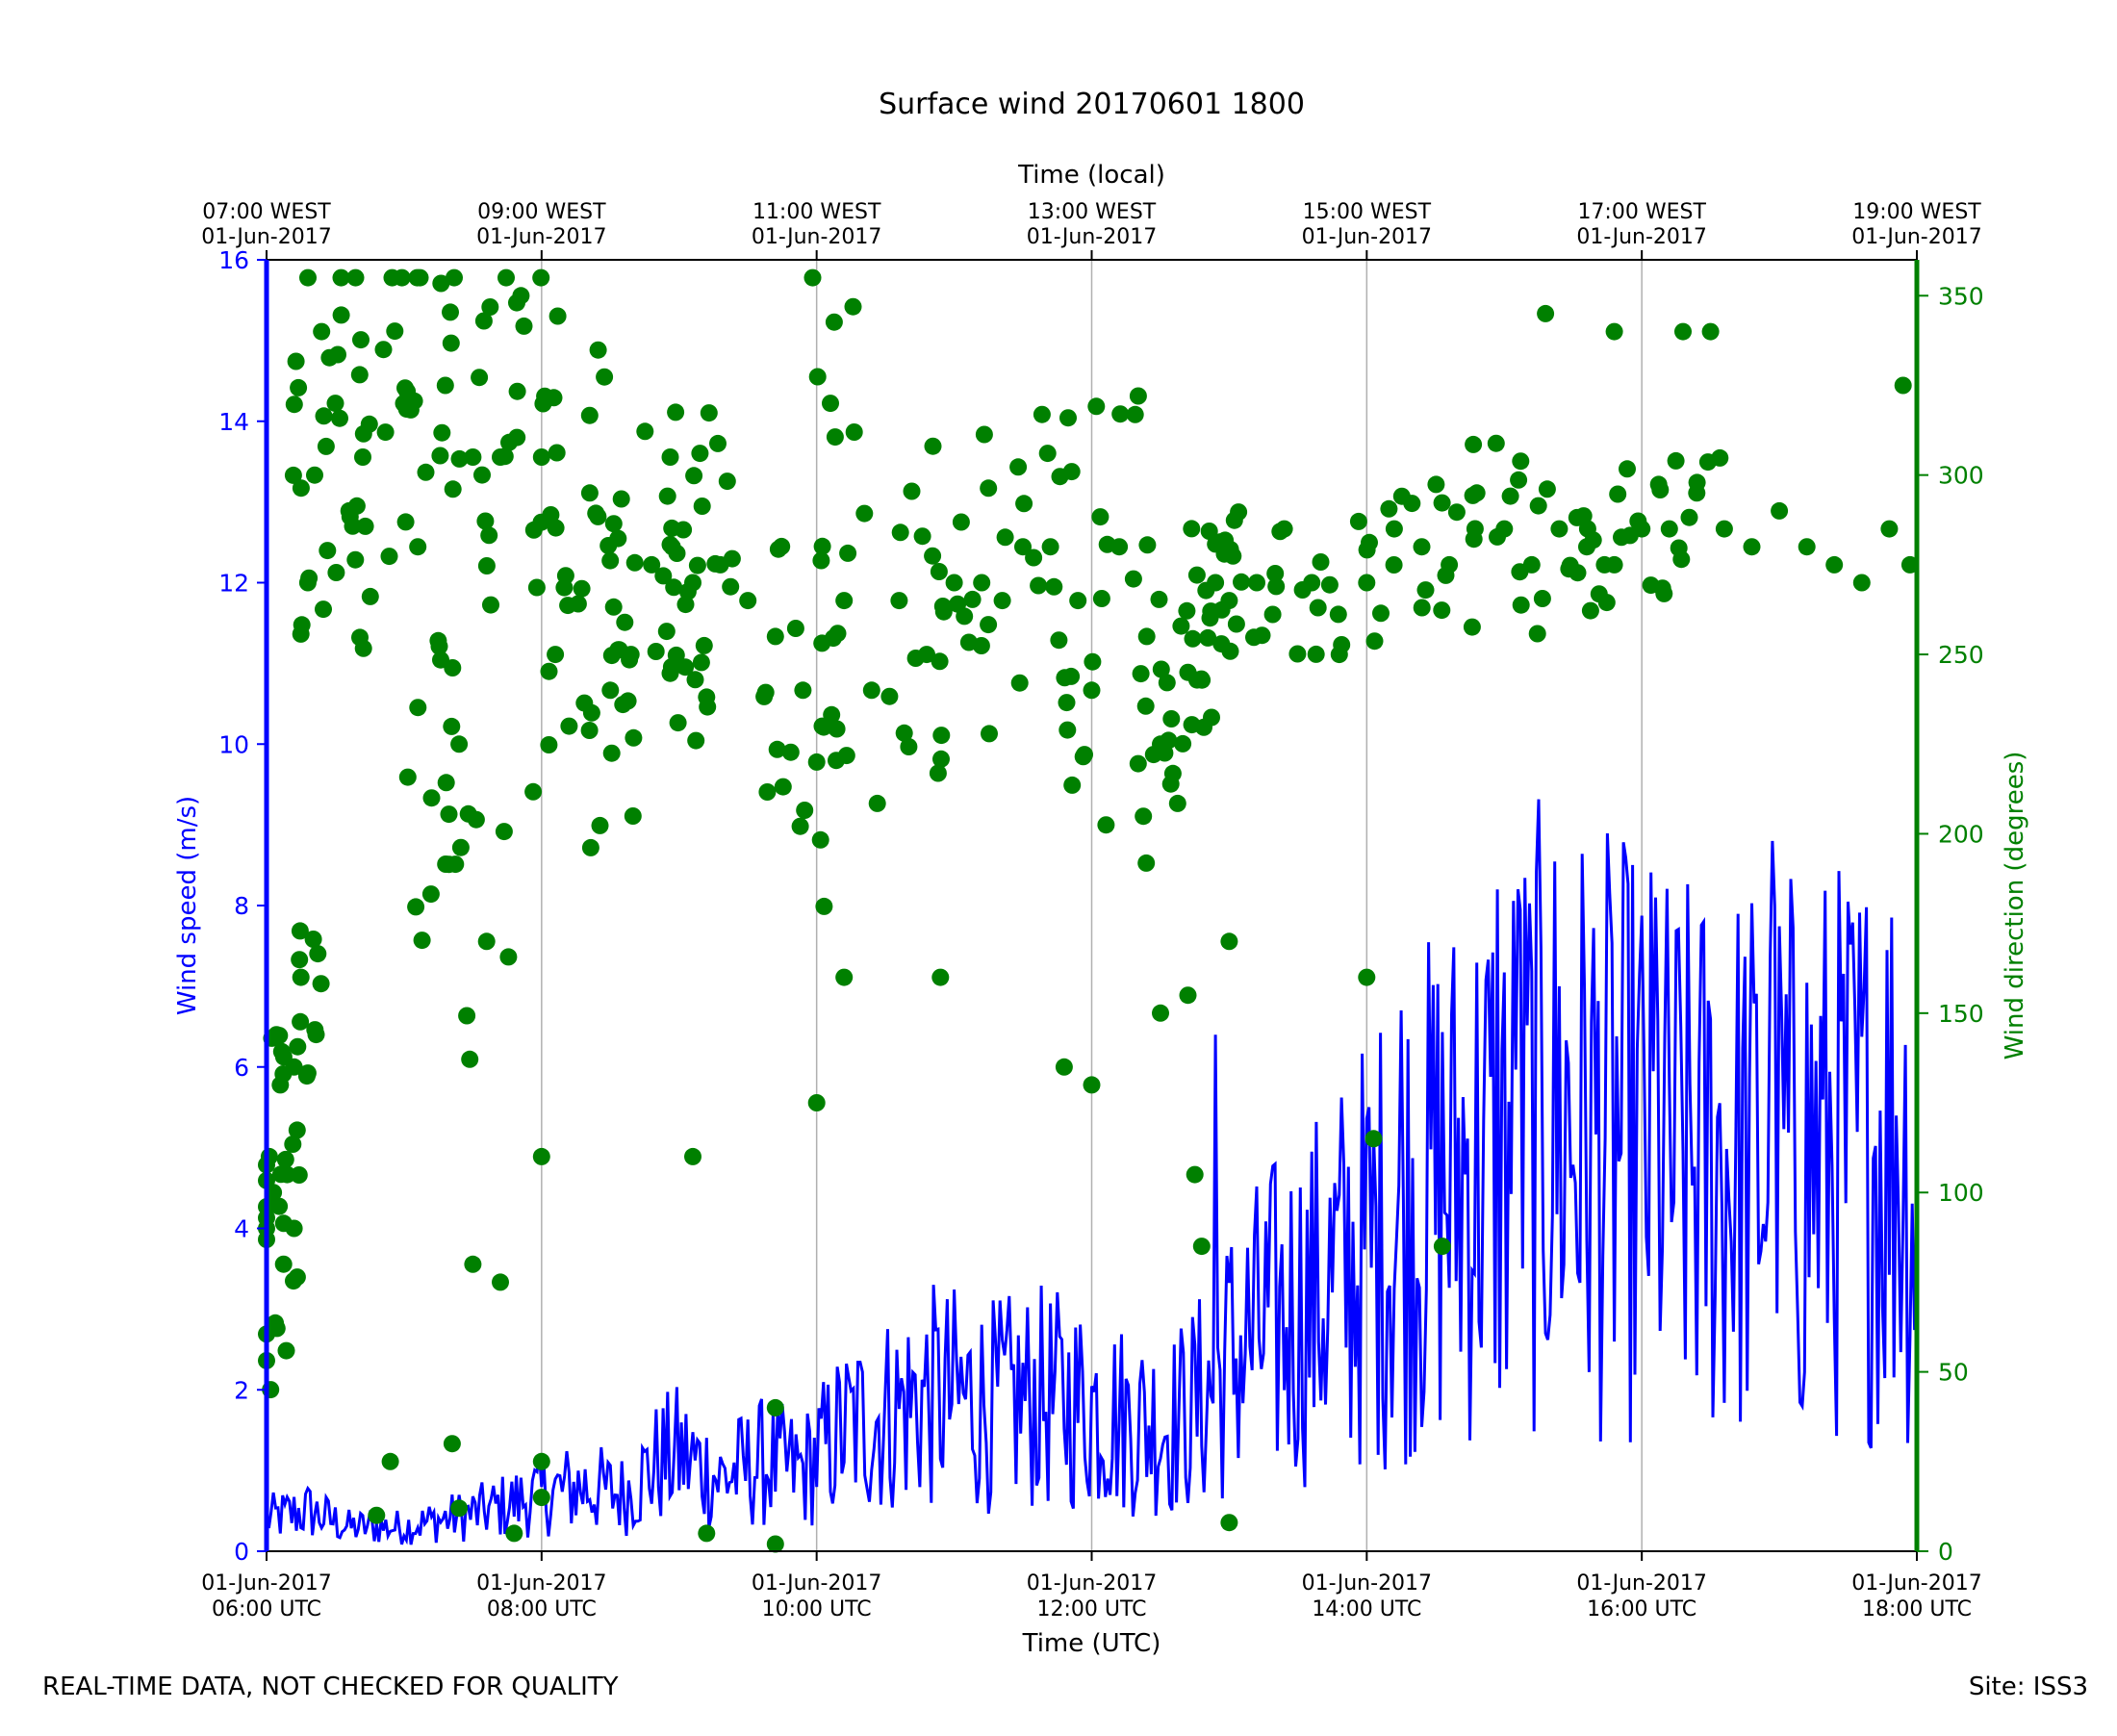 This screenshot has width=2117, height=1736. I want to click on y-left-tick-label: 6, so click(241, 1068).